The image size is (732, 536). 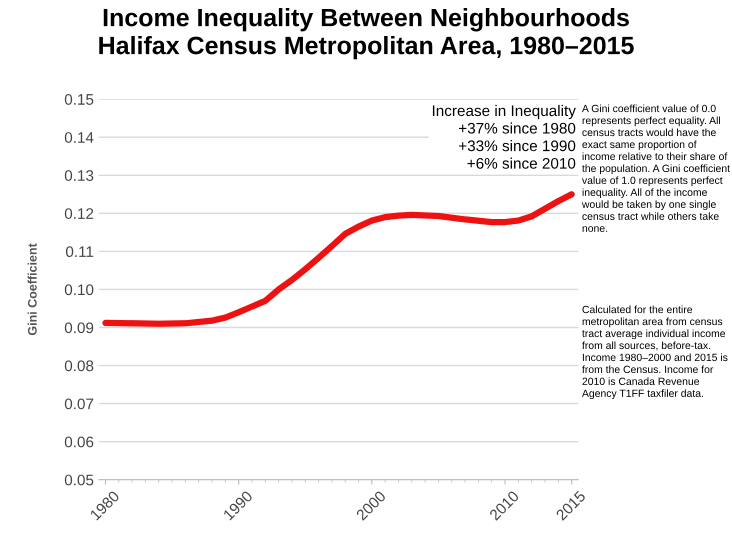 What do you see at coordinates (79, 328) in the screenshot?
I see `y-tick-label: 0.09` at bounding box center [79, 328].